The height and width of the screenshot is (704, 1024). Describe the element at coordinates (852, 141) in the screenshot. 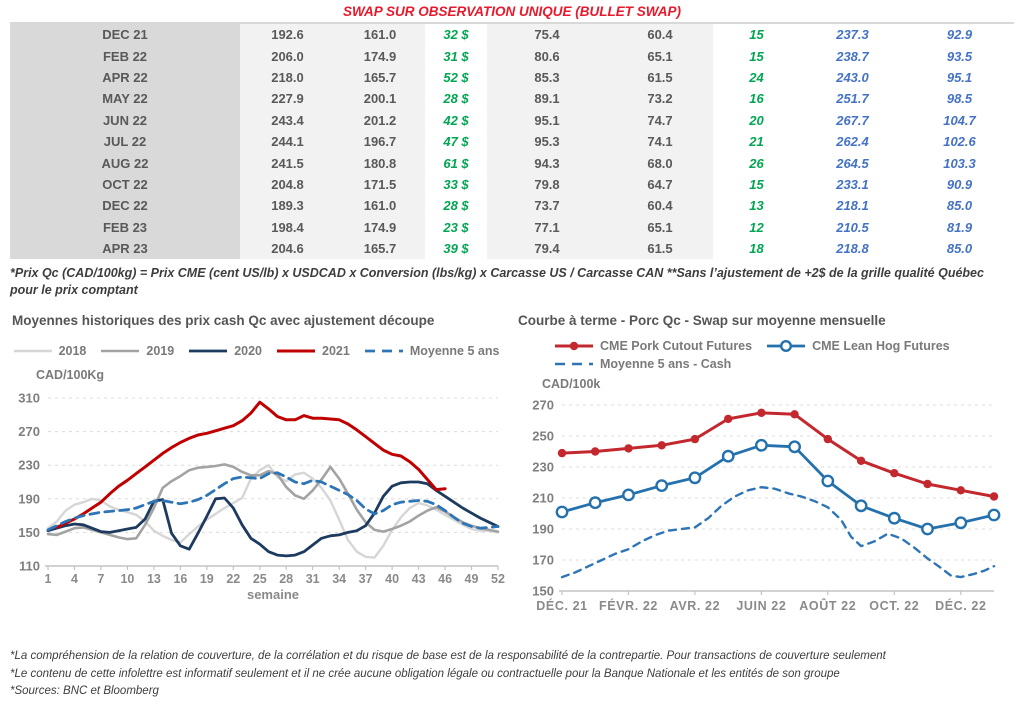

I see `forward-qc-cell: 262.4` at that location.